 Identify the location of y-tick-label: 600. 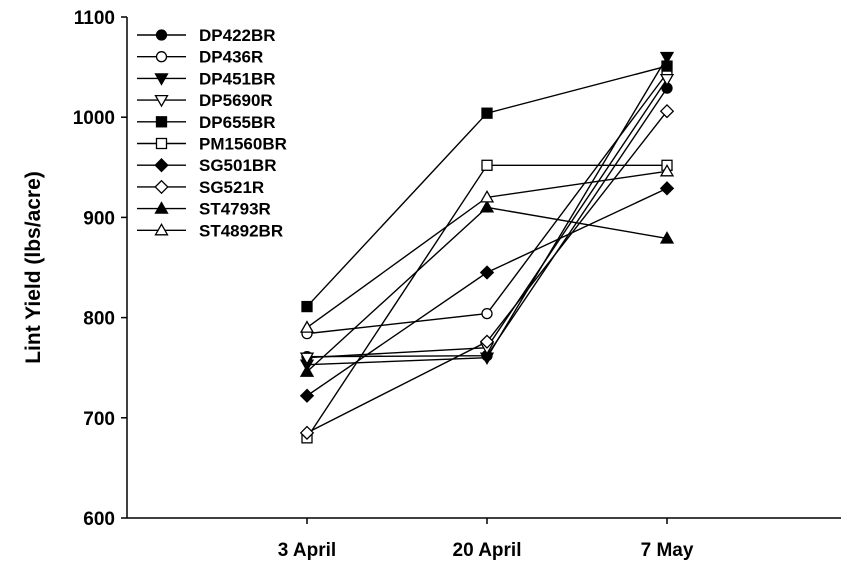
(99, 519).